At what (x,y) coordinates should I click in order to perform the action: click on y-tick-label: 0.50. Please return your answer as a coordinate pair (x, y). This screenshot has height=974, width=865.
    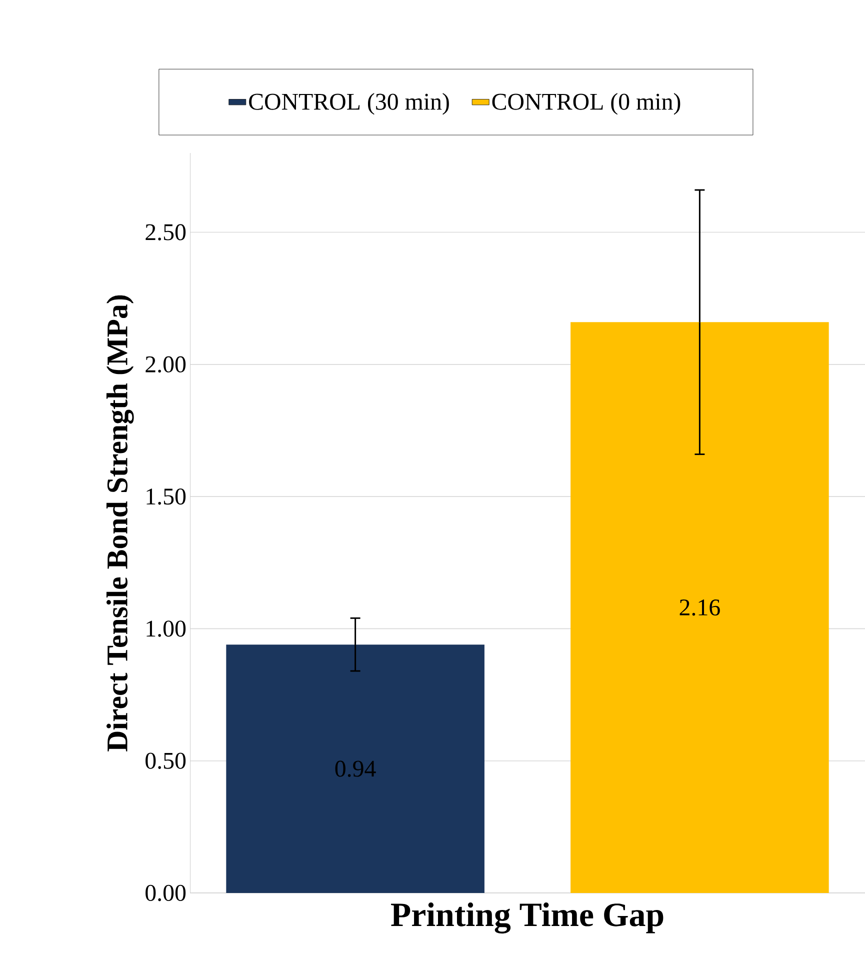
    Looking at the image, I should click on (165, 760).